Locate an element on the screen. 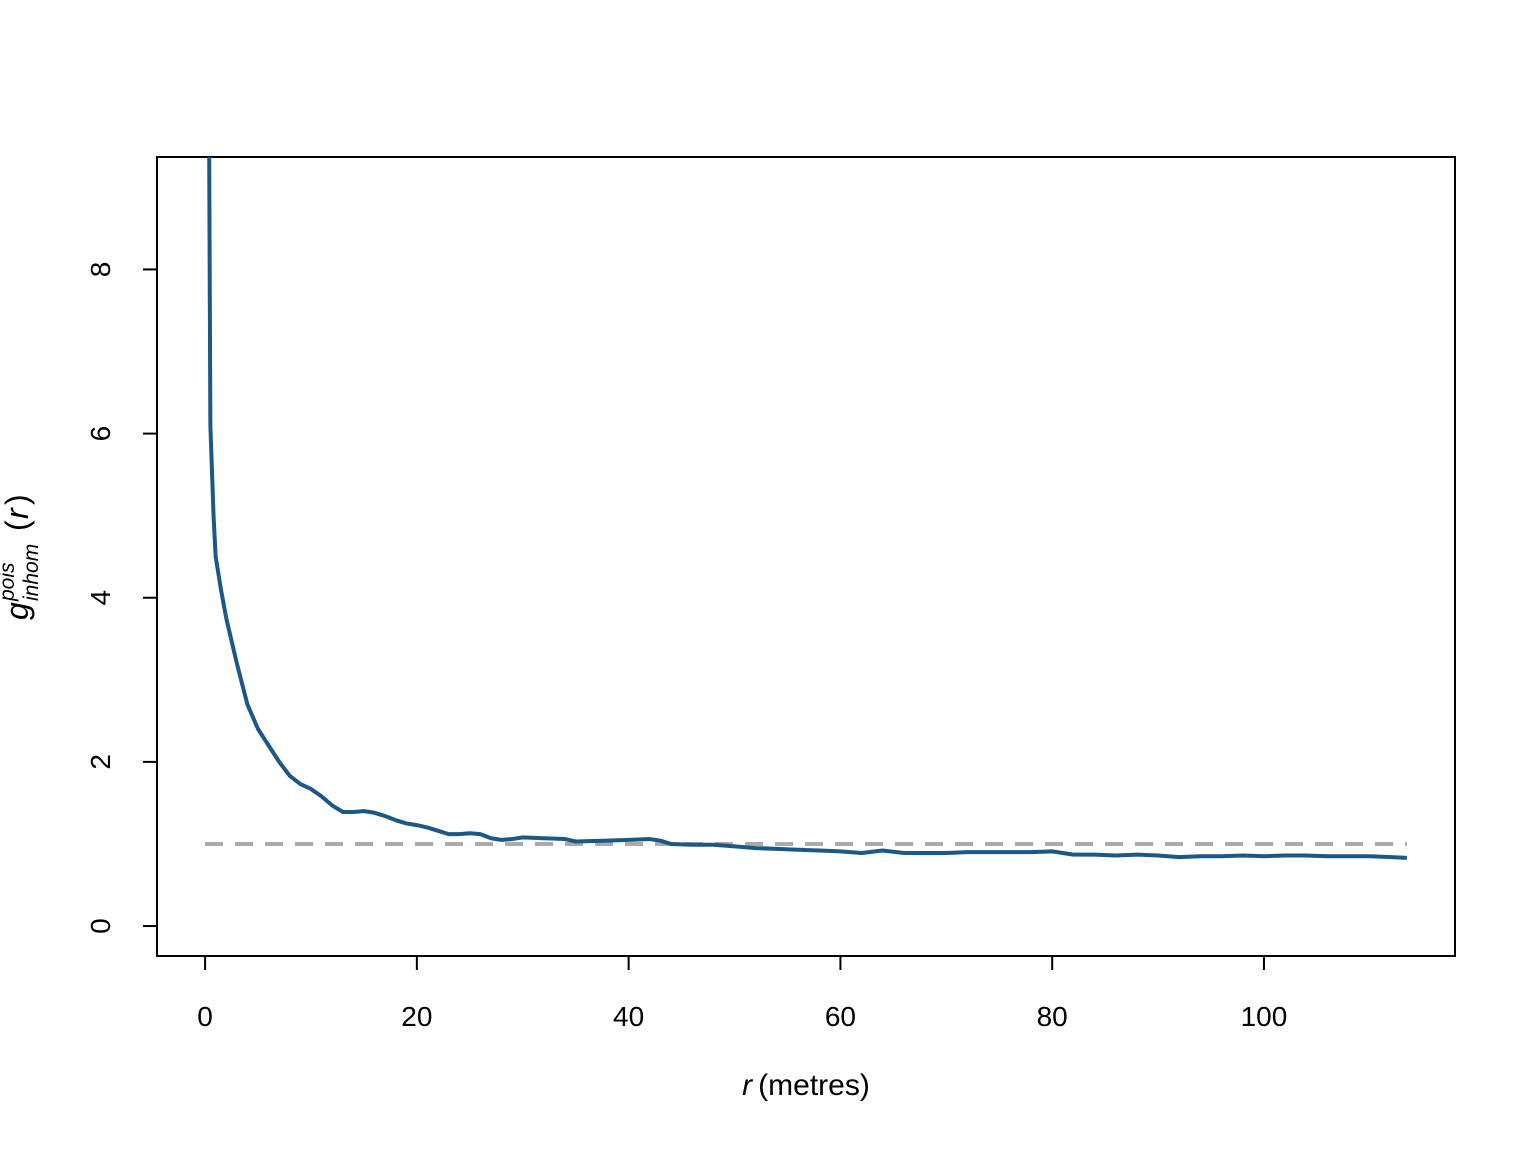 This screenshot has height=1157, width=1536. x-tick-label: 0 is located at coordinates (205, 1016).